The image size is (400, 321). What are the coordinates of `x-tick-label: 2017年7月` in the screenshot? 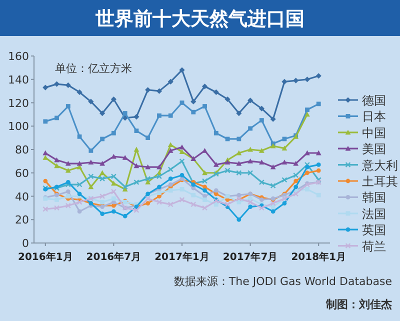 It's located at (250, 257).